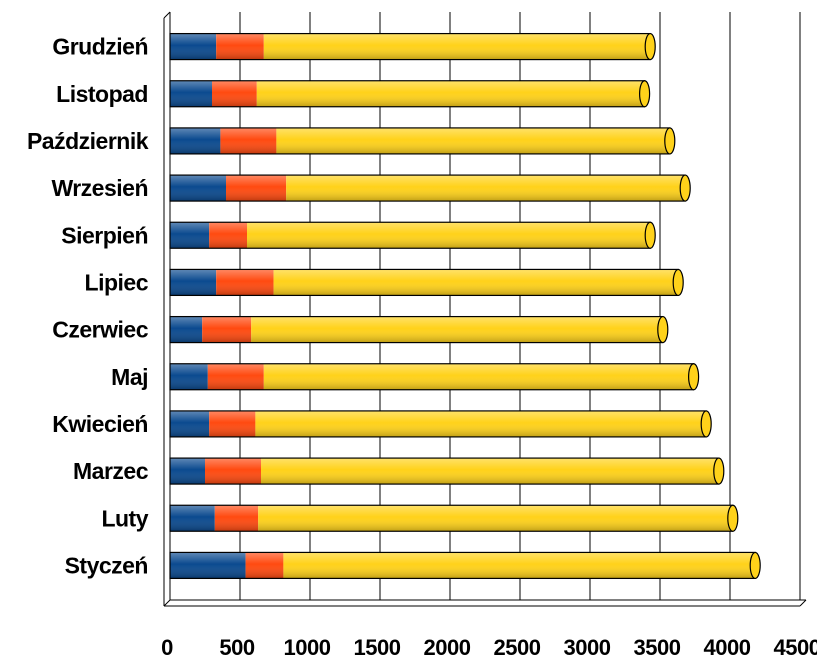  What do you see at coordinates (102, 94) in the screenshot?
I see `category-label-10: Listopad` at bounding box center [102, 94].